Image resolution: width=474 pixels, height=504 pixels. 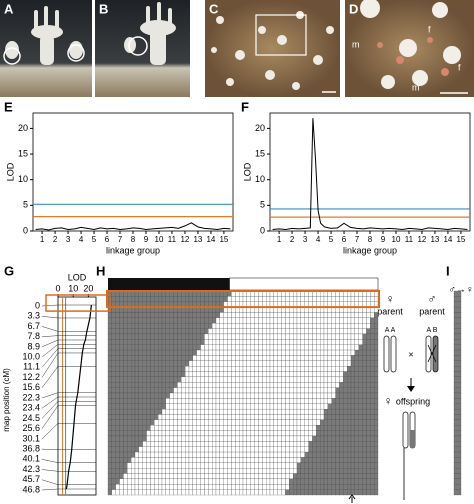 I want to click on connector, so click(x=68, y=343).